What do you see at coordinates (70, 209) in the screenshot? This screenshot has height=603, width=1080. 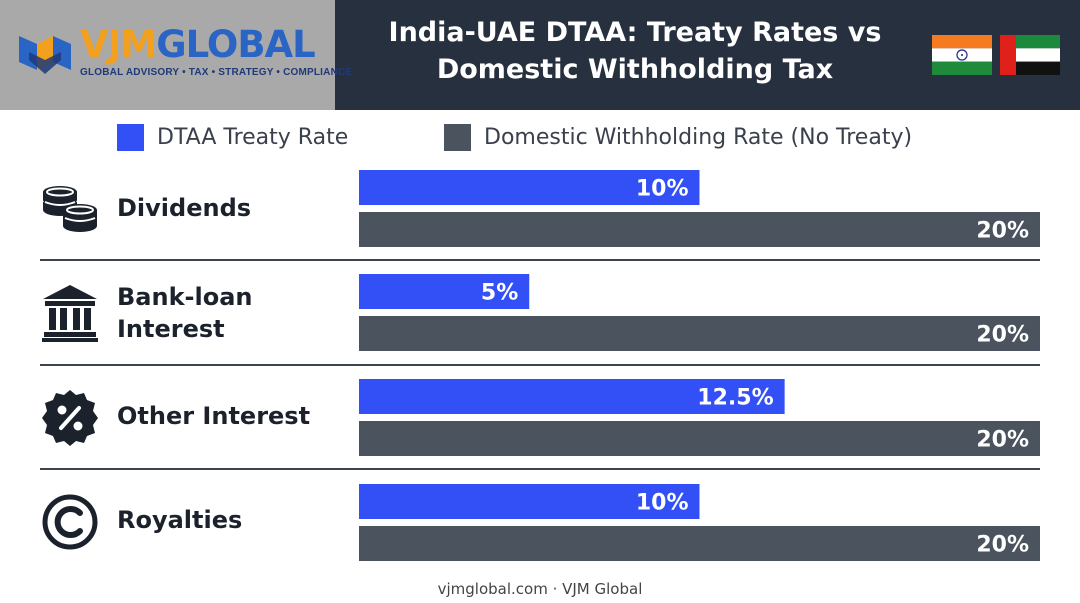 I see `coins-icon` at bounding box center [70, 209].